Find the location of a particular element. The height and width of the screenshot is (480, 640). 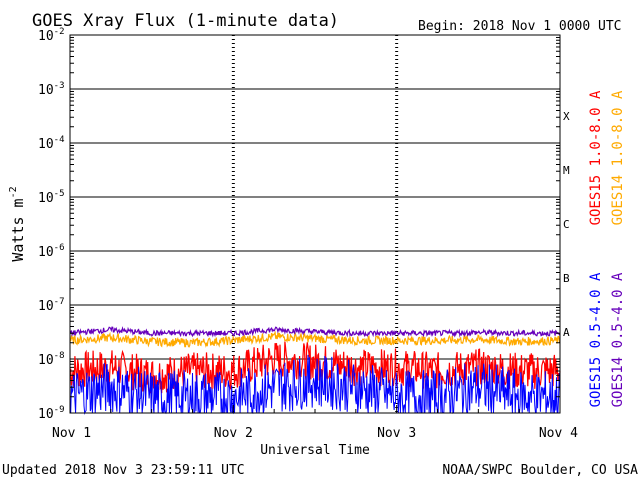

begin-label: Begin: 2018 Nov 1 0000 UTC is located at coordinates (520, 26).